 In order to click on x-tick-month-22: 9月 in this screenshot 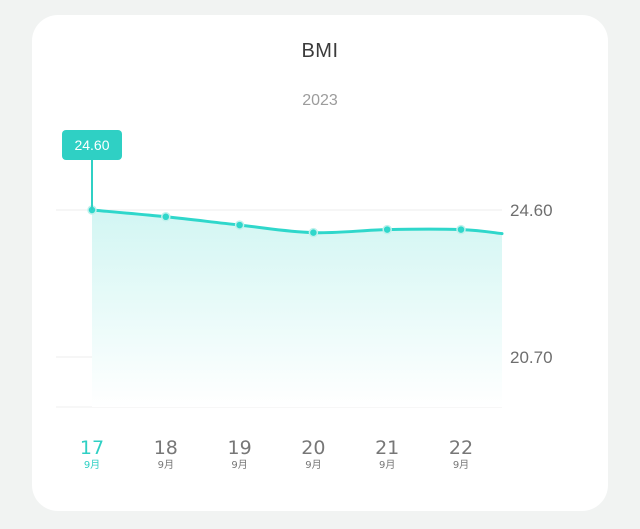, I will do `click(461, 465)`.